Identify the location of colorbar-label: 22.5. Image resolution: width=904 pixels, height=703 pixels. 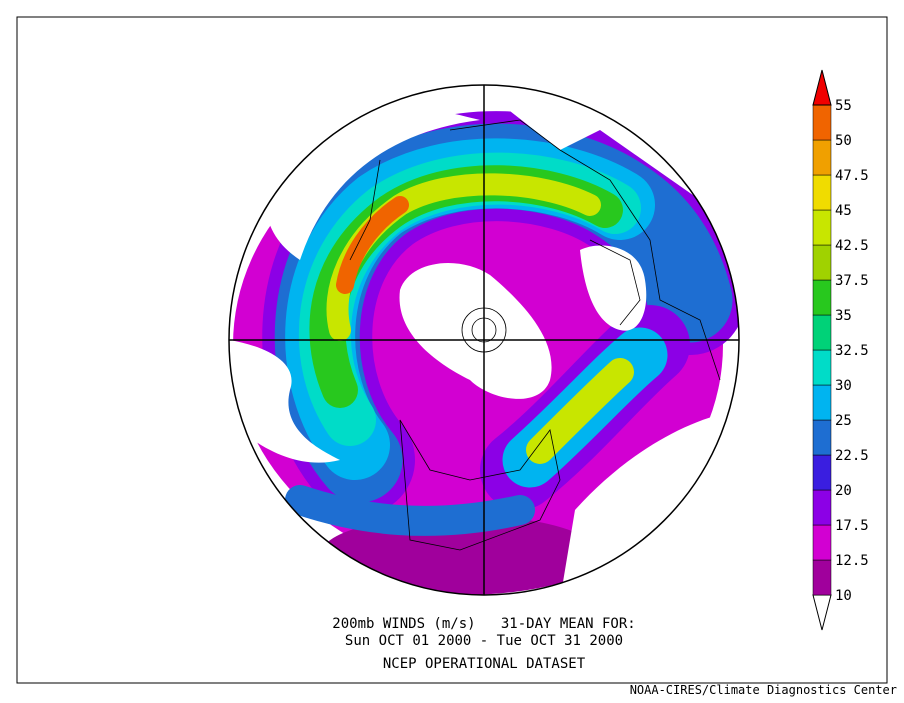
(852, 456).